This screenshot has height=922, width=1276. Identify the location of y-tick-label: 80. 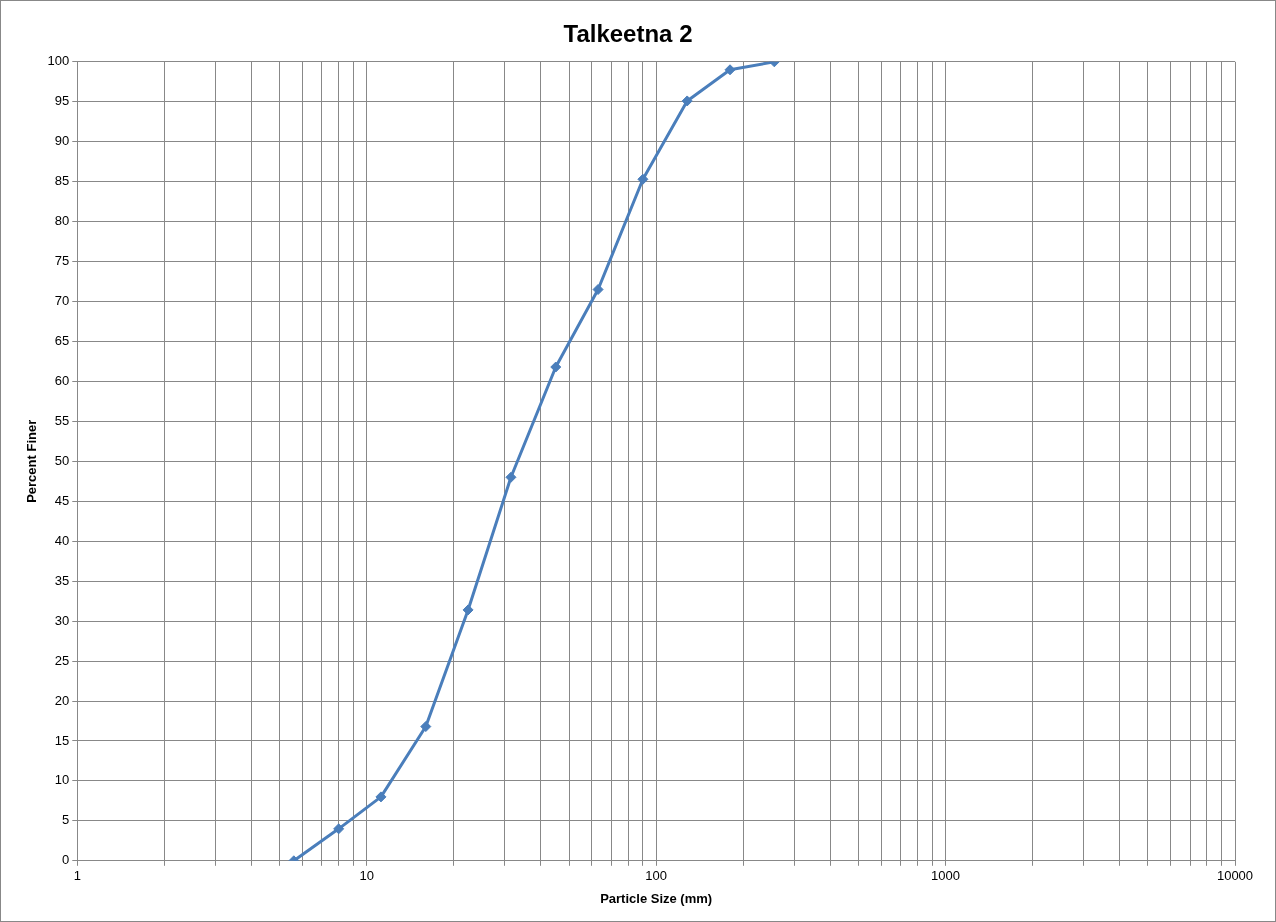
(62, 221).